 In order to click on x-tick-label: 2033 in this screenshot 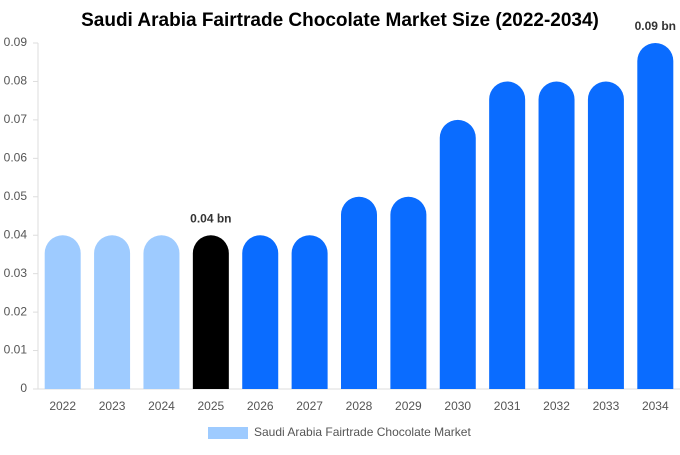, I will do `click(606, 406)`.